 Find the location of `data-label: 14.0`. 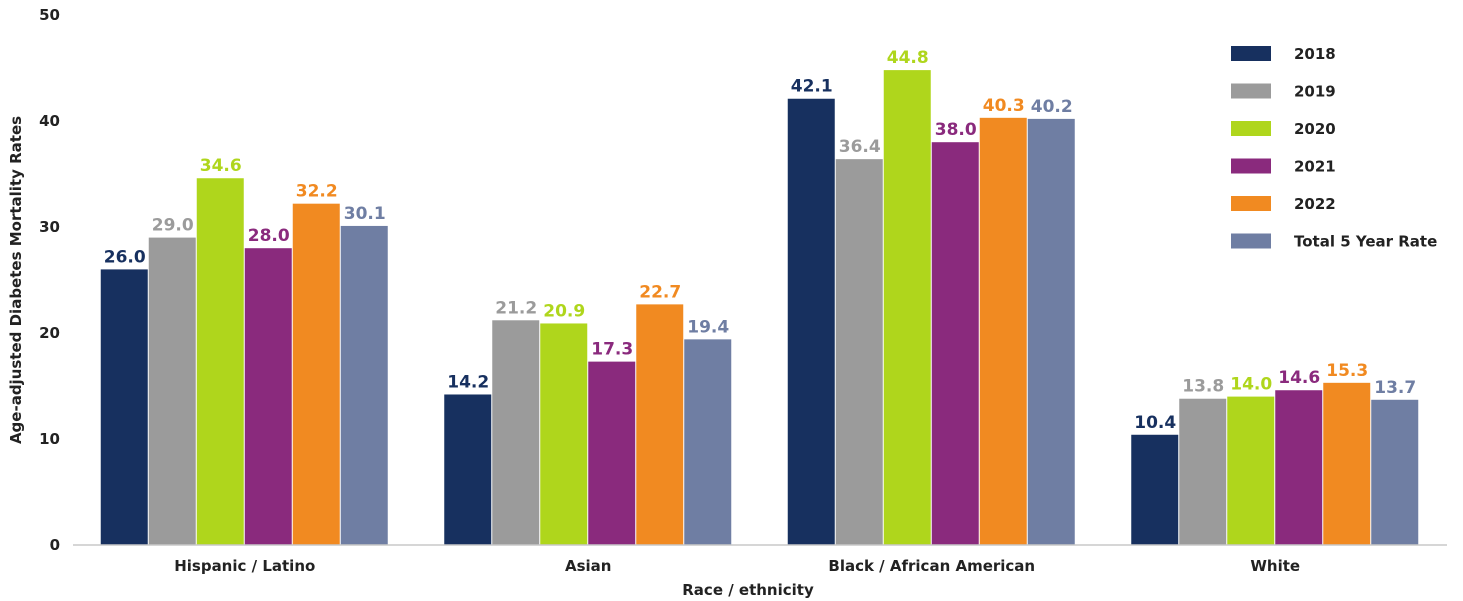

data-label: 14.0 is located at coordinates (1251, 385).